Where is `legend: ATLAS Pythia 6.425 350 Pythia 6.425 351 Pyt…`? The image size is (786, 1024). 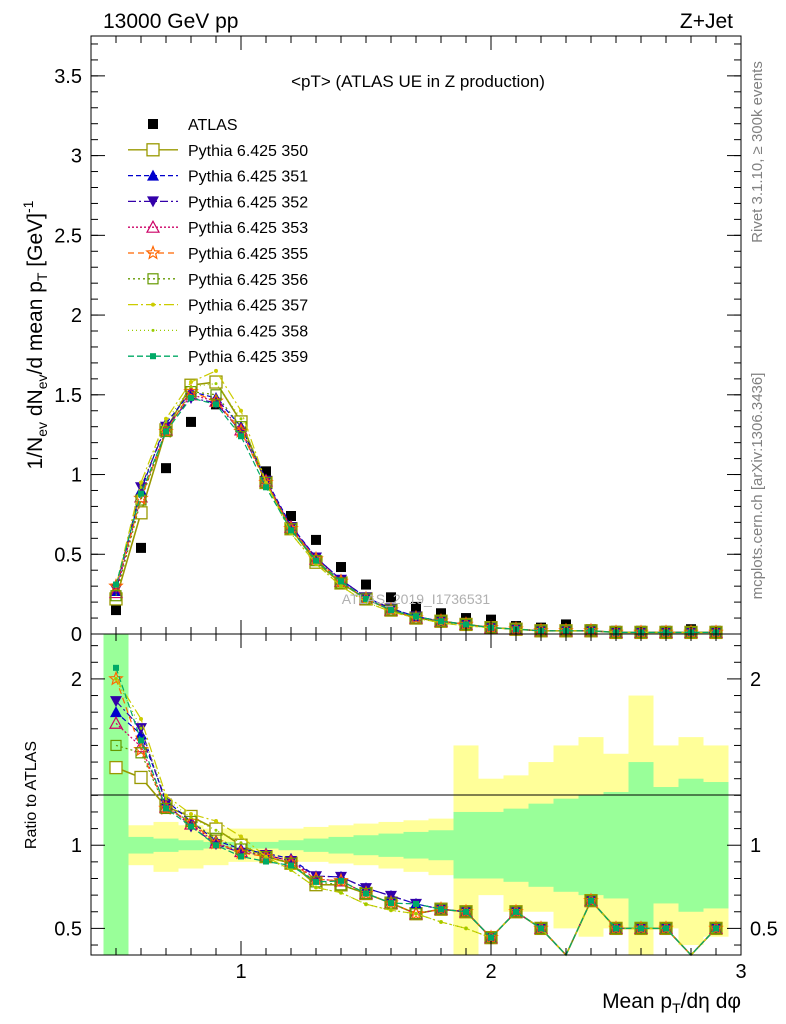 legend: ATLAS Pythia 6.425 350 Pythia 6.425 351 Pyt… is located at coordinates (218, 241).